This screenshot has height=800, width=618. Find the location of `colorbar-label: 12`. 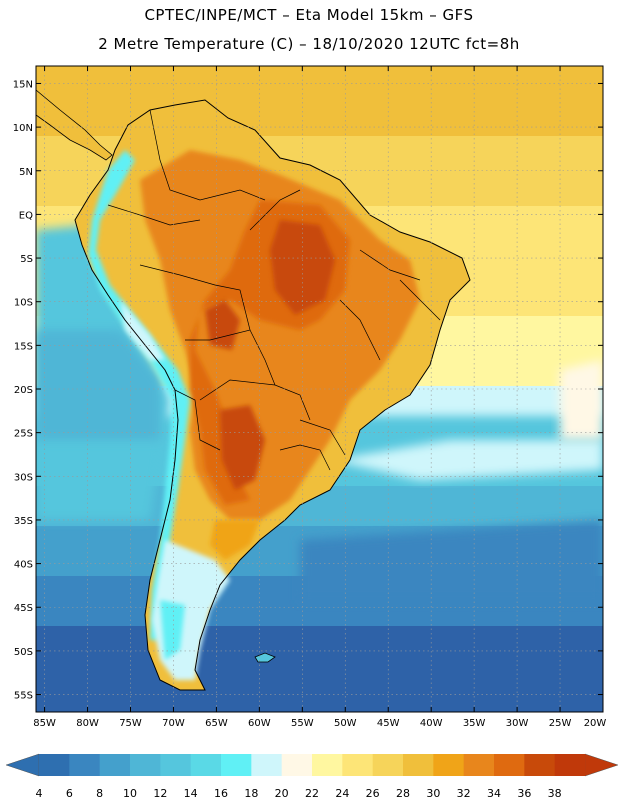

colorbar-label: 12 is located at coordinates (160, 793).